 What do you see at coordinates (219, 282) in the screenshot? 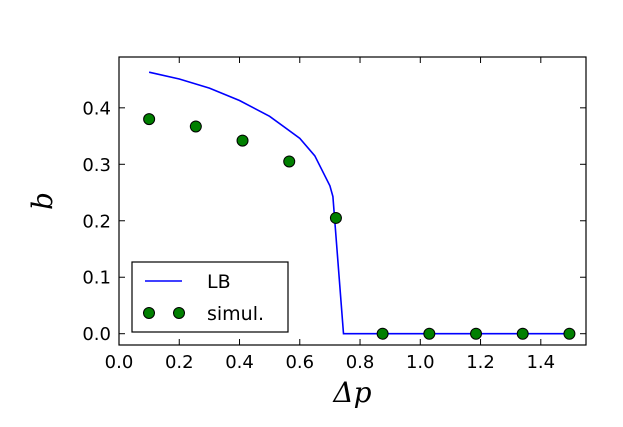
I see `legend-label-lb: LB` at bounding box center [219, 282].